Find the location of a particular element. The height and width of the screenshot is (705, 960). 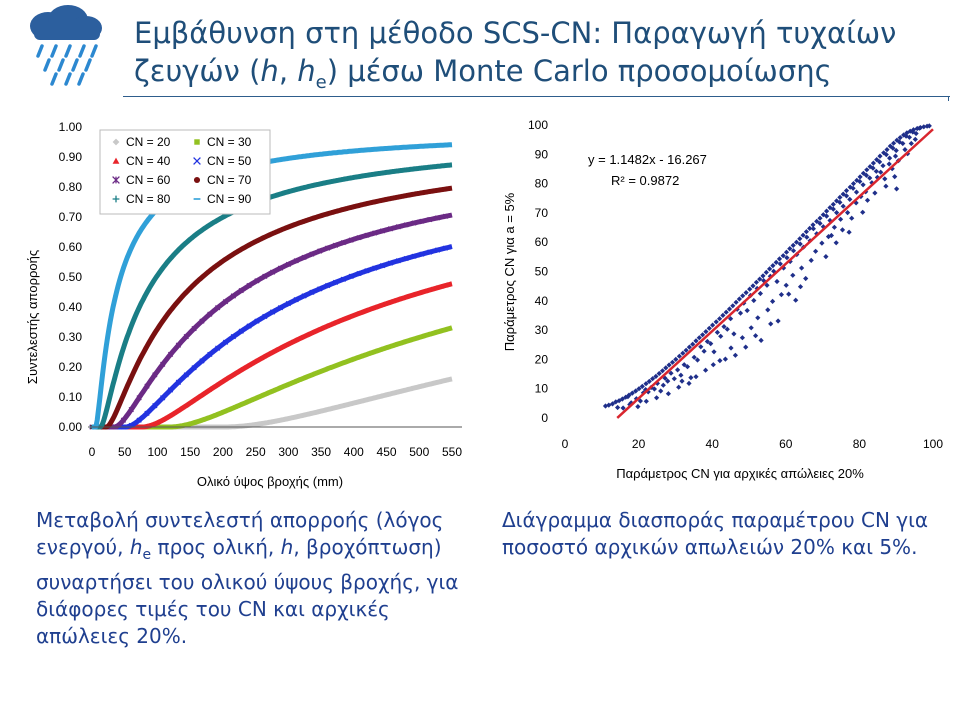

legend-label: CN = 60 is located at coordinates (148, 180).